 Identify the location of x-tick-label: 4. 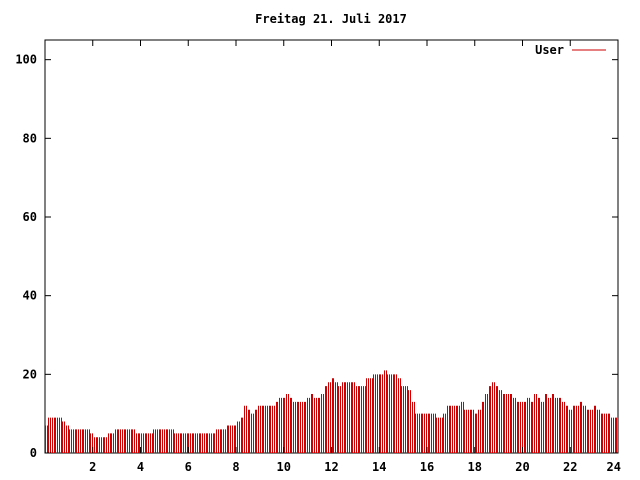
(140, 467).